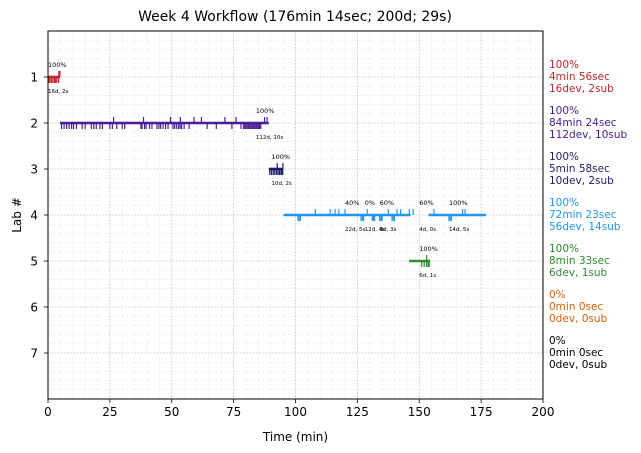 This screenshot has height=453, width=641. Describe the element at coordinates (295, 412) in the screenshot. I see `x-tick-label: 100` at that location.